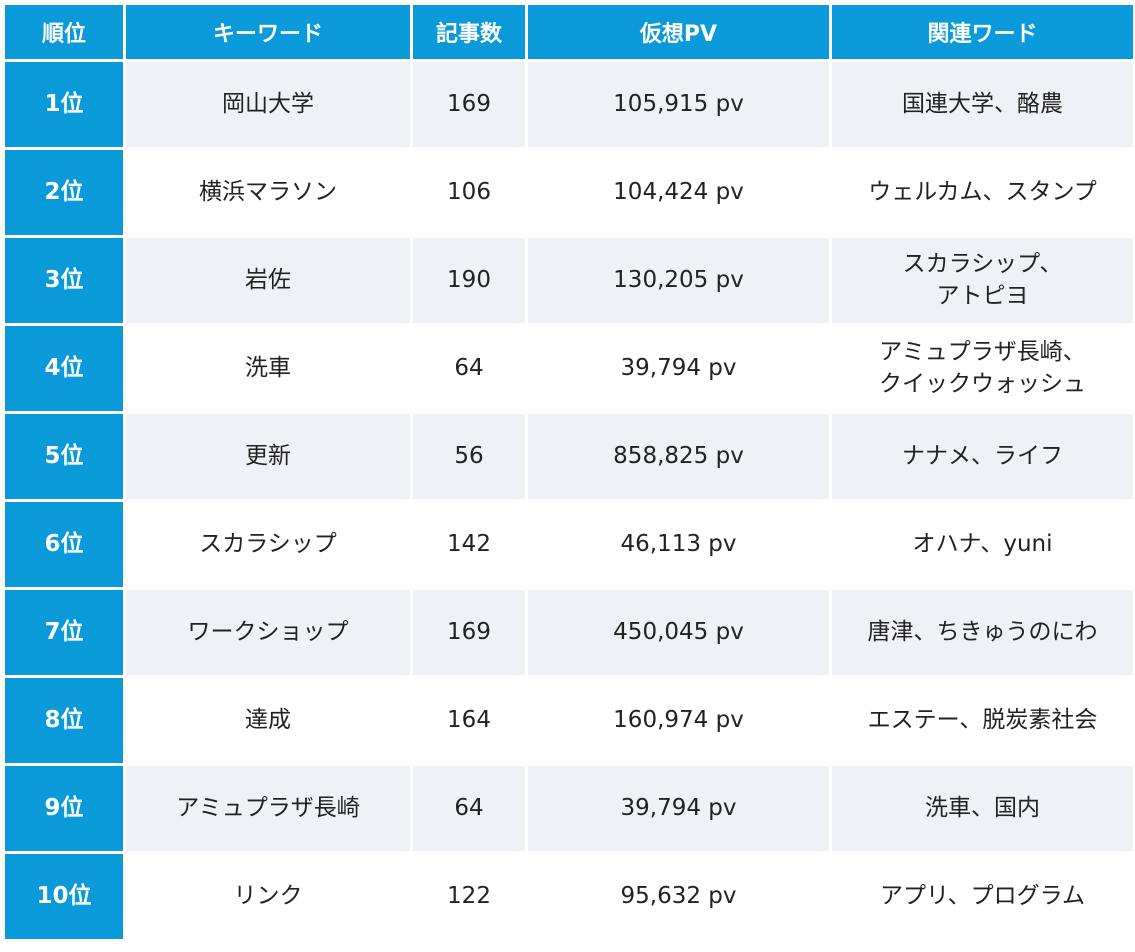  What do you see at coordinates (268, 104) in the screenshot?
I see `keyword-cell: 岡山大学` at bounding box center [268, 104].